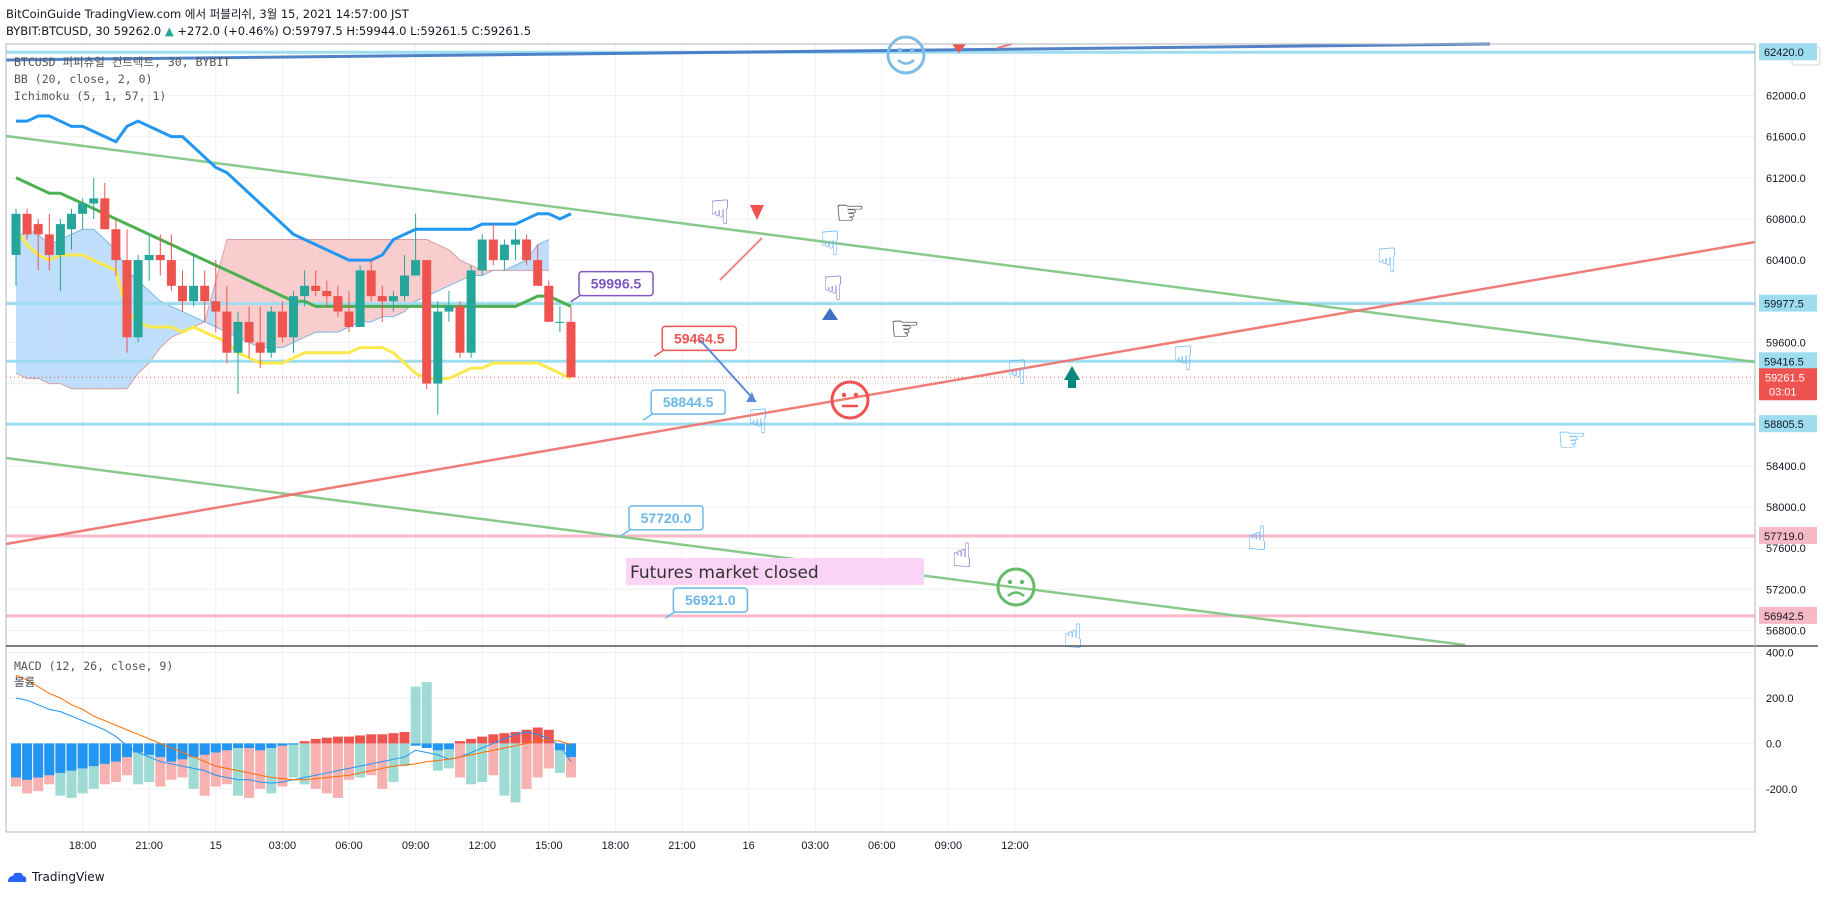 This screenshot has width=1828, height=897. What do you see at coordinates (616, 846) in the screenshot?
I see `time-tick-label: 18:00` at bounding box center [616, 846].